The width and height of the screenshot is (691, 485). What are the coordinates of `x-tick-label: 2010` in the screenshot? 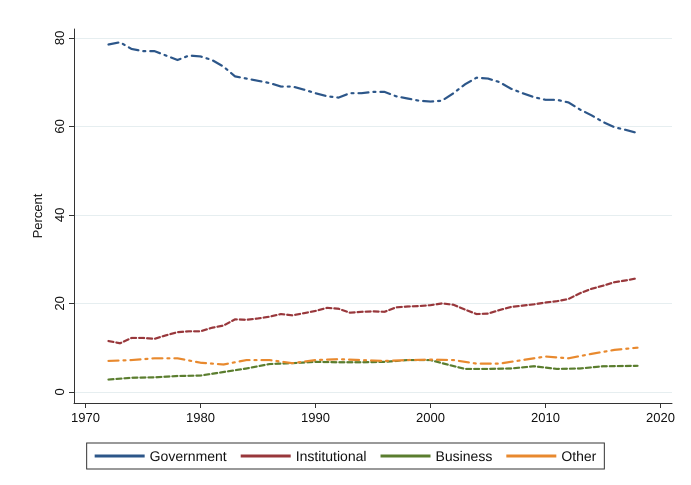 It's located at (545, 417).